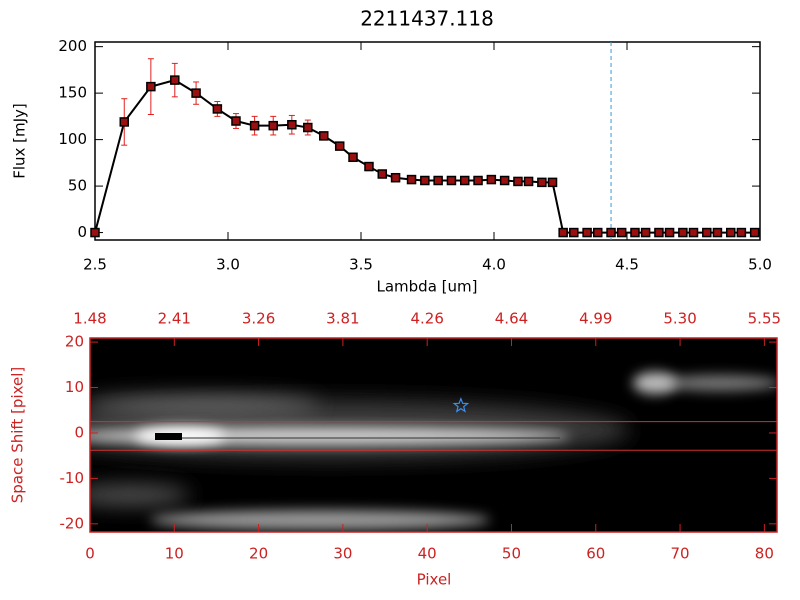 This screenshot has height=600, width=800. Describe the element at coordinates (764, 319) in the screenshot. I see `x2-tick-label: 5.55` at that location.